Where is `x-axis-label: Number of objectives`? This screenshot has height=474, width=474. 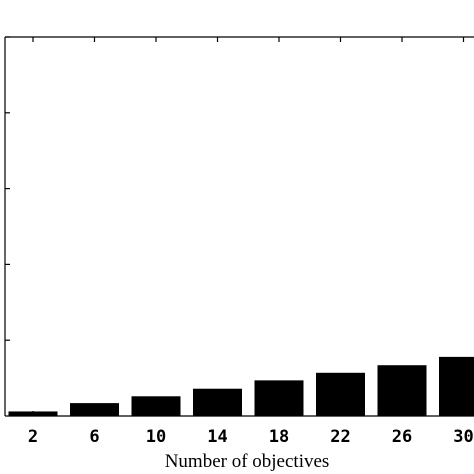 x-axis-label: Number of objectives is located at coordinates (247, 461).